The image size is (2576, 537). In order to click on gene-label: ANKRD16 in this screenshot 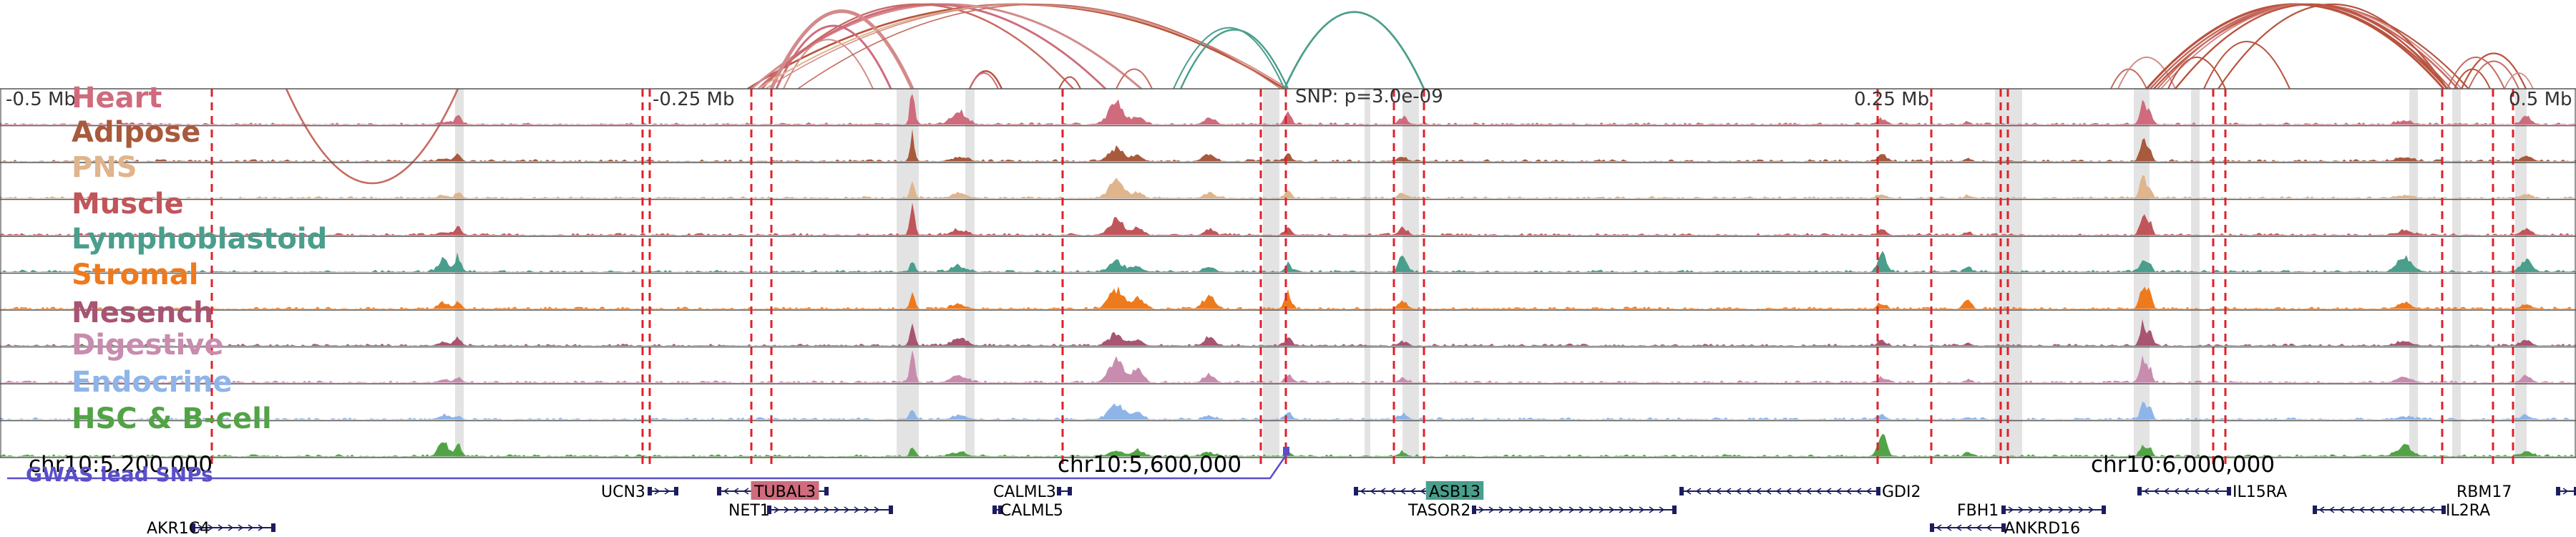, I will do `click(2042, 528)`.